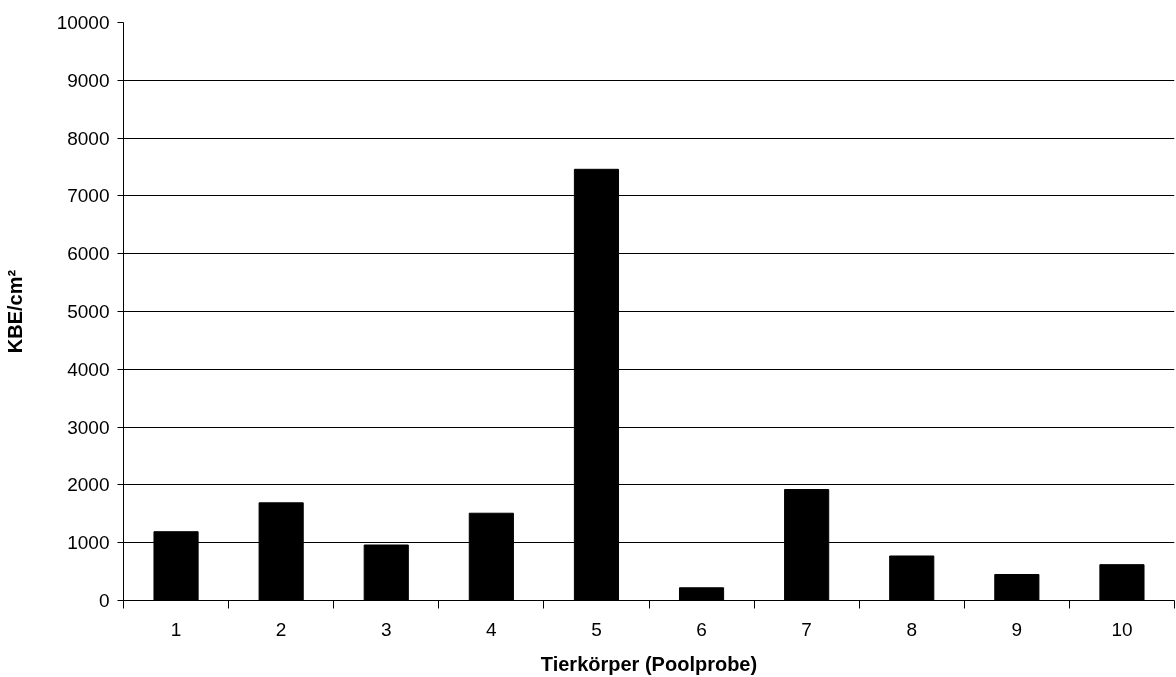 This screenshot has height=677, width=1176. I want to click on x-tick-label: 4, so click(492, 629).